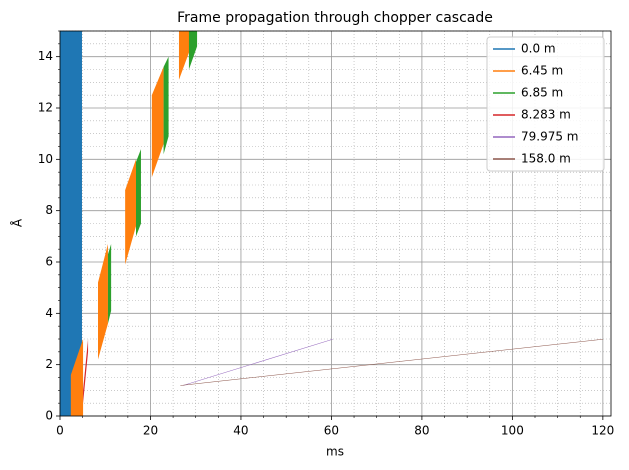 This screenshot has width=629, height=470. What do you see at coordinates (421, 431) in the screenshot?
I see `x-tick-label: 80` at bounding box center [421, 431].